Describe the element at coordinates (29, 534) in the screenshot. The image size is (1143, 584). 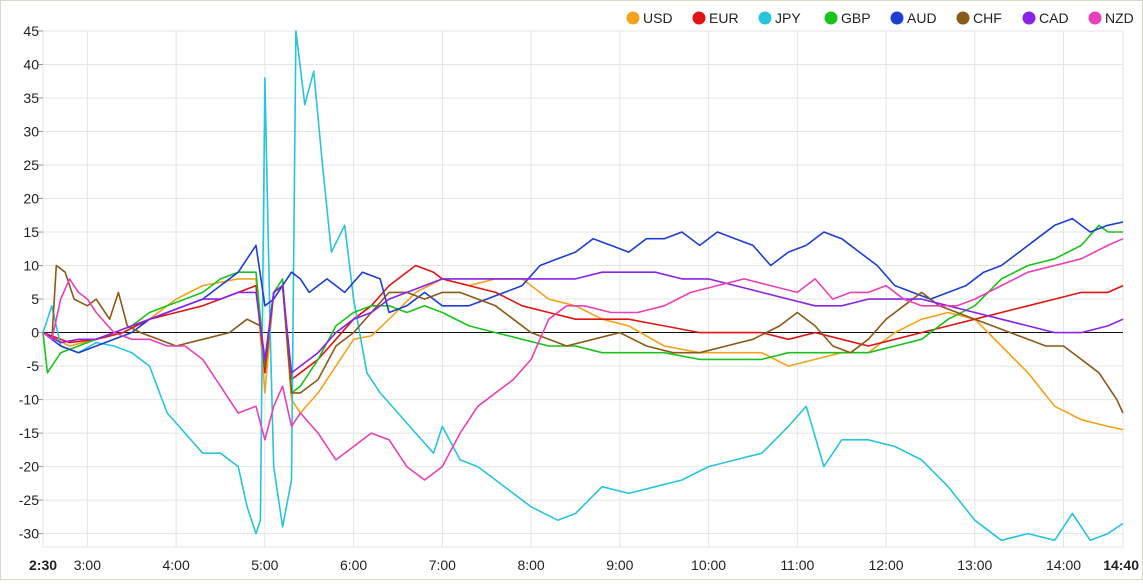
I see `y-tick-label: -30` at that location.